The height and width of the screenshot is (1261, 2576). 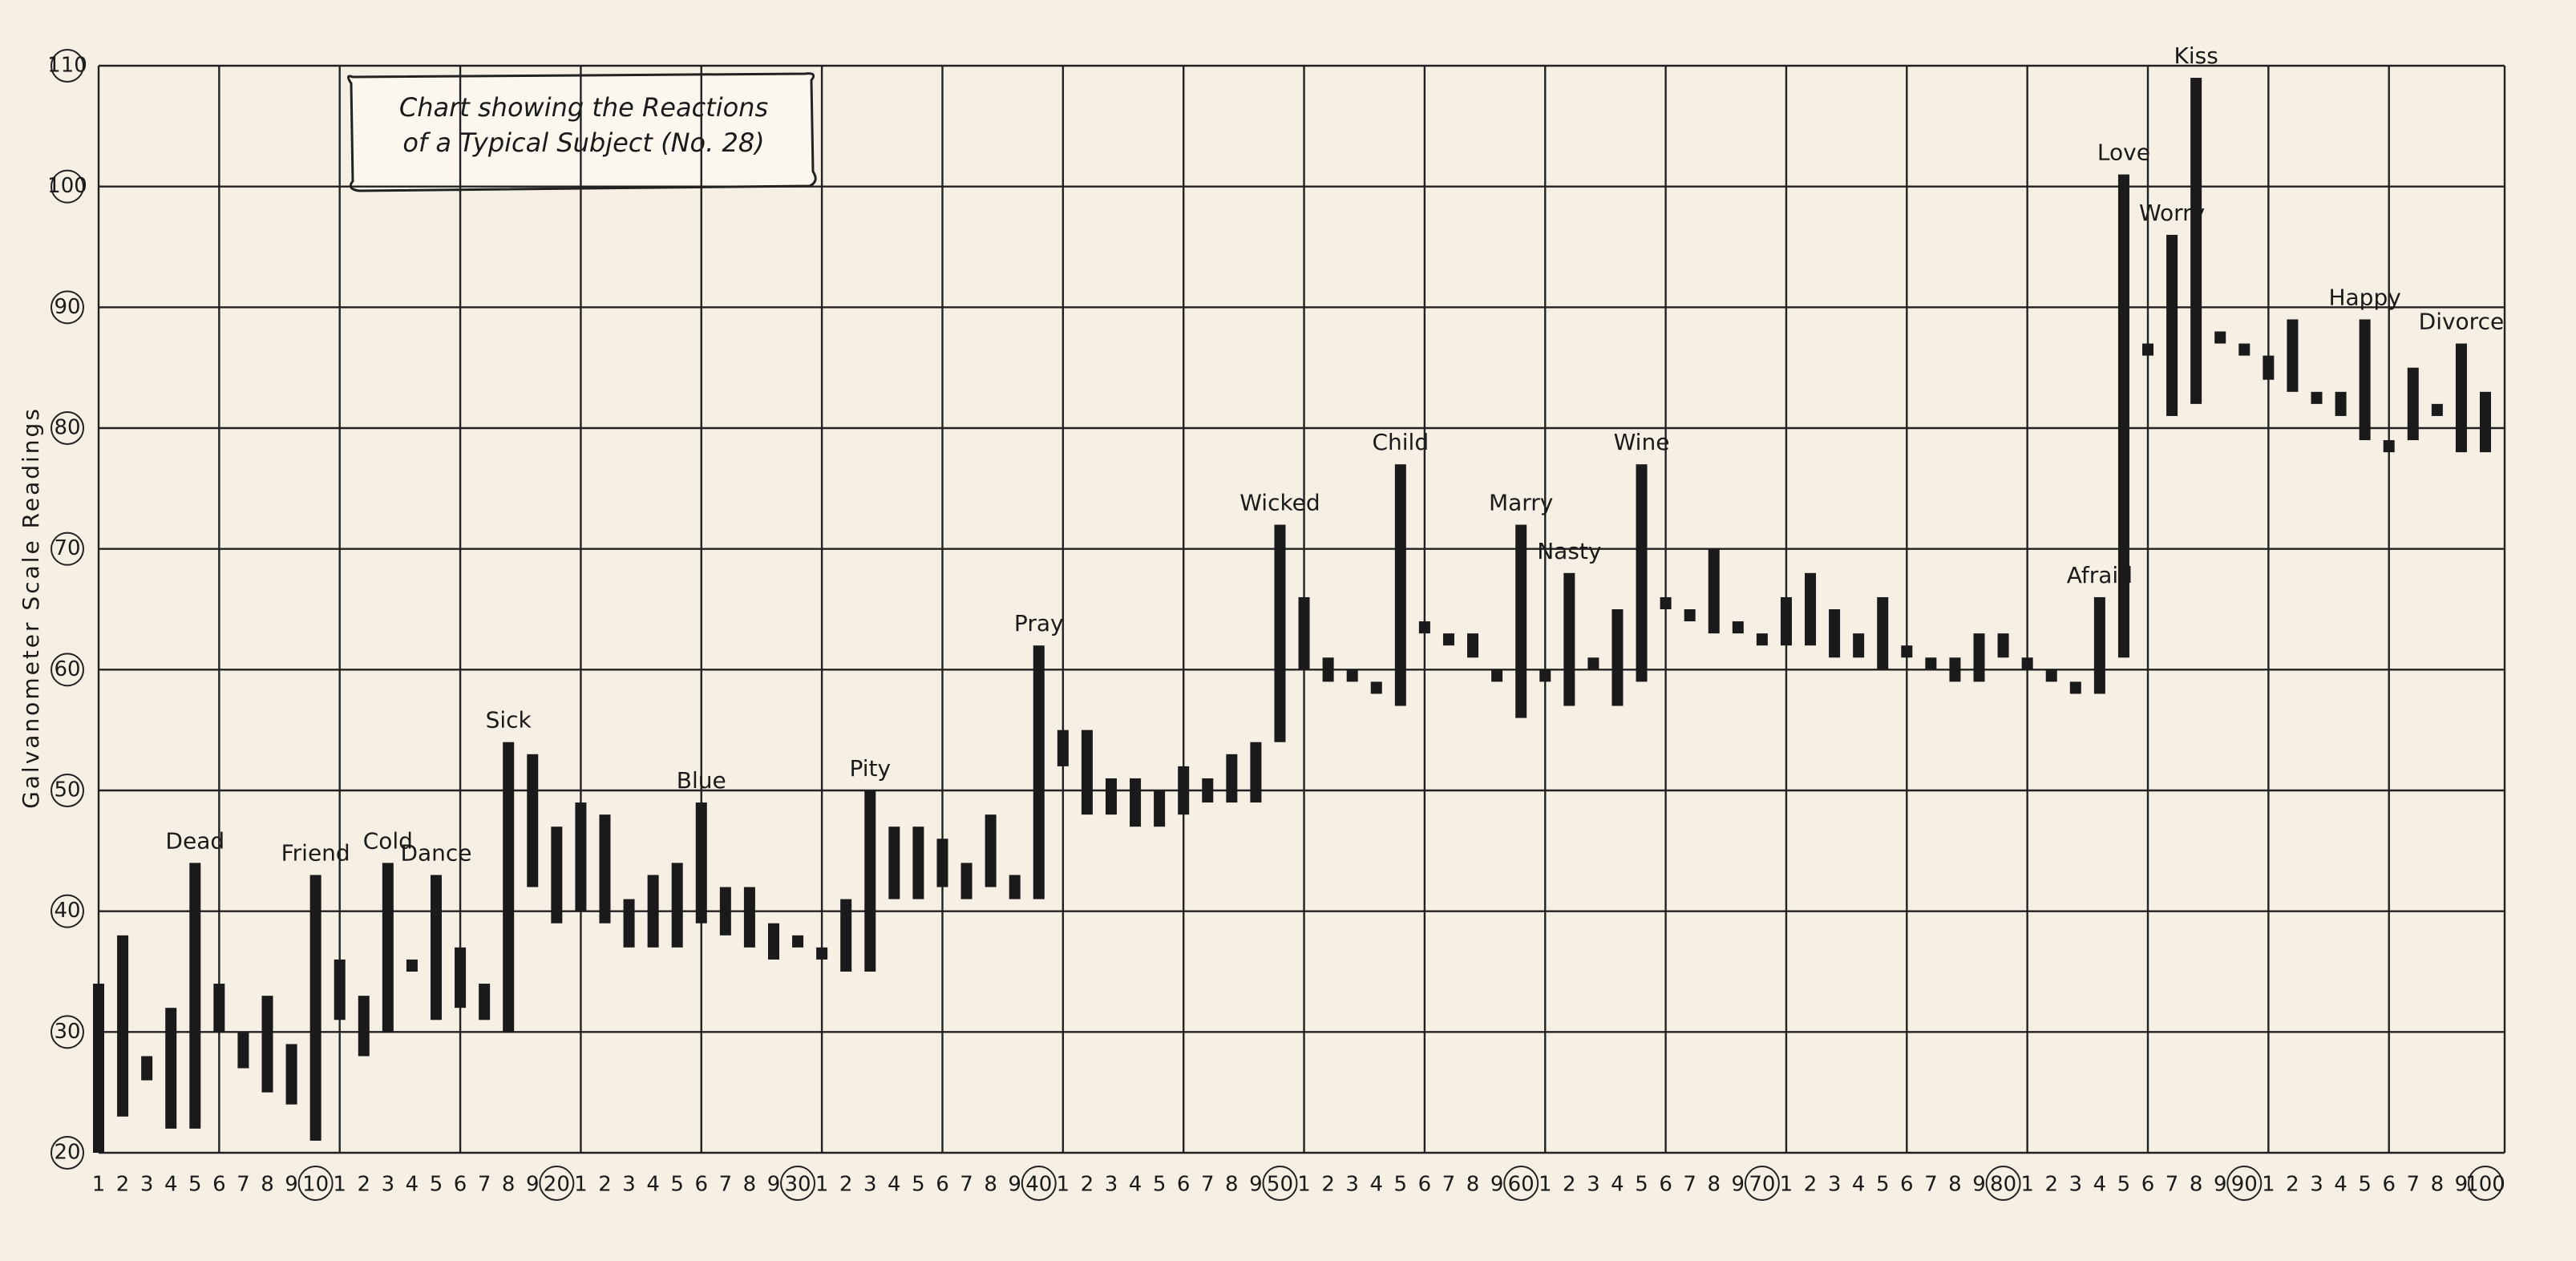 I want to click on y-tick-label: 70, so click(x=67, y=548).